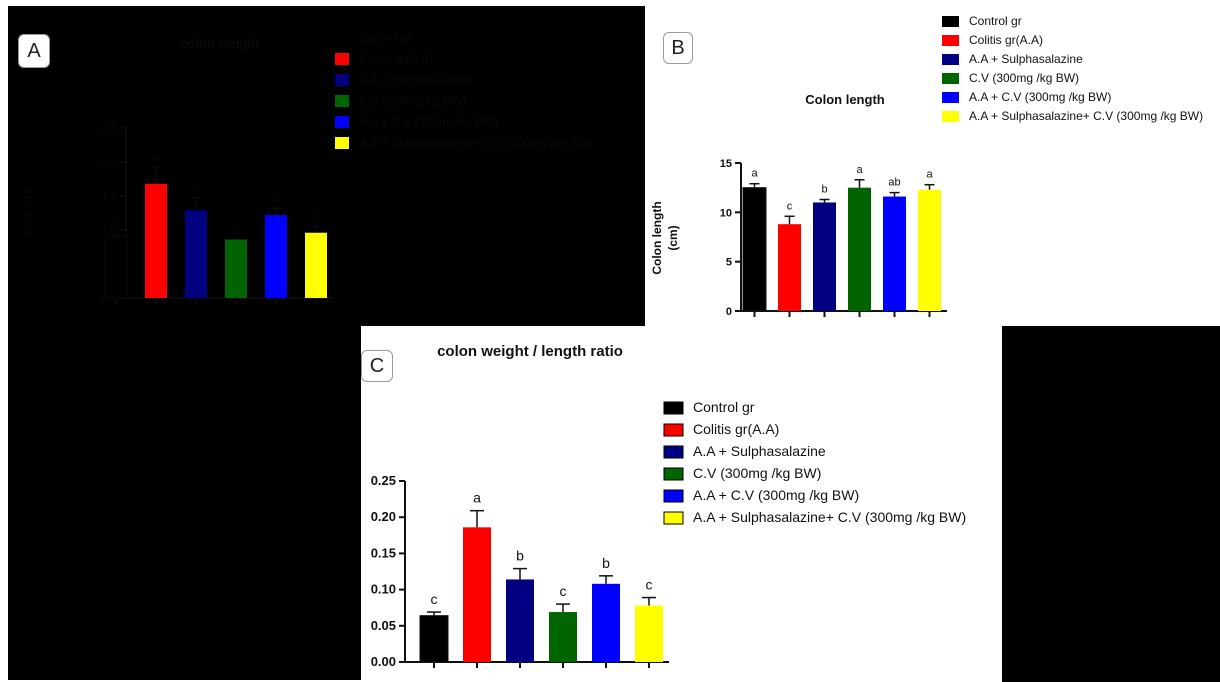  I want to click on black-background-right, so click(1111, 504).